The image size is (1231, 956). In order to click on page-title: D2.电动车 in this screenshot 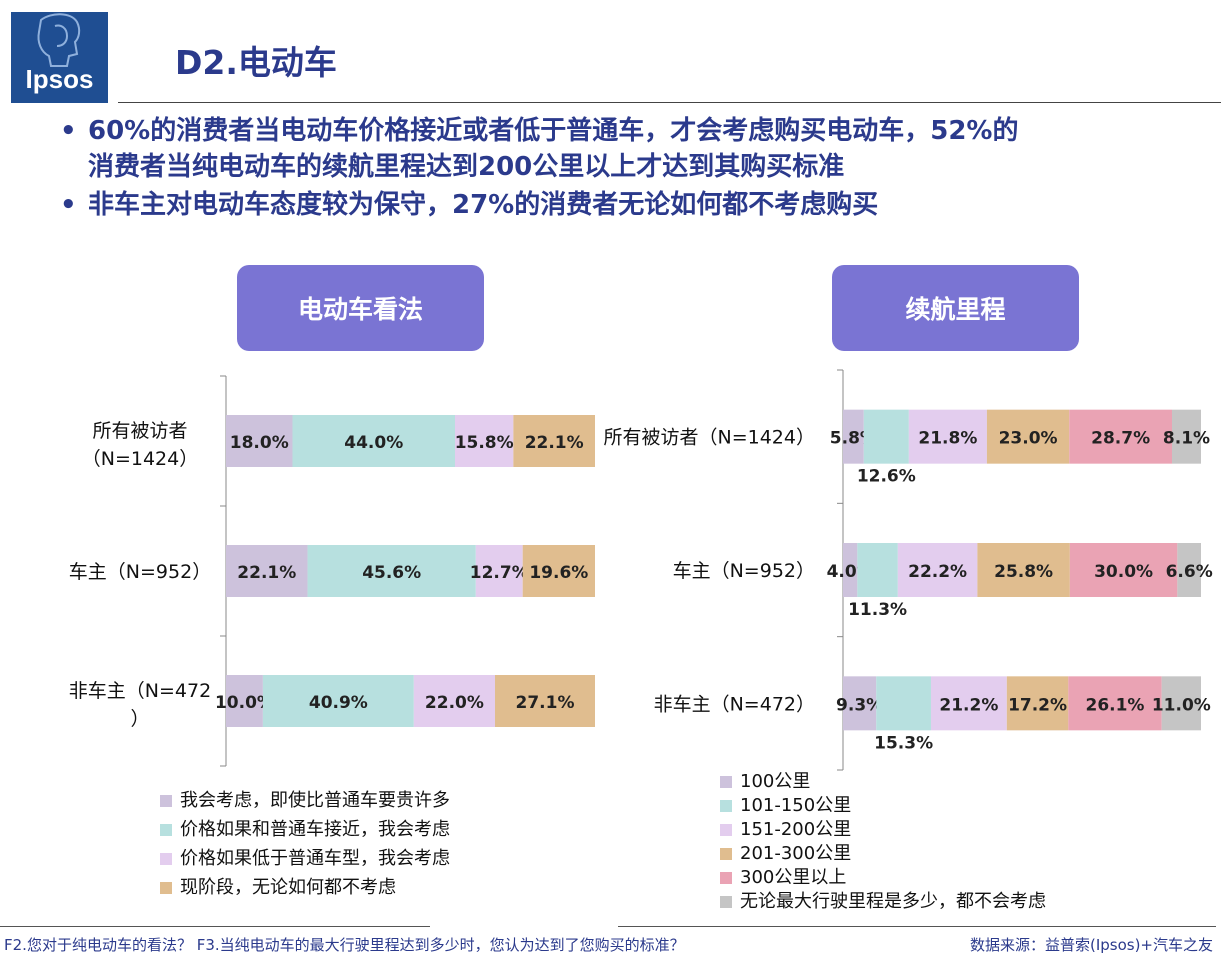, I will do `click(256, 62)`.